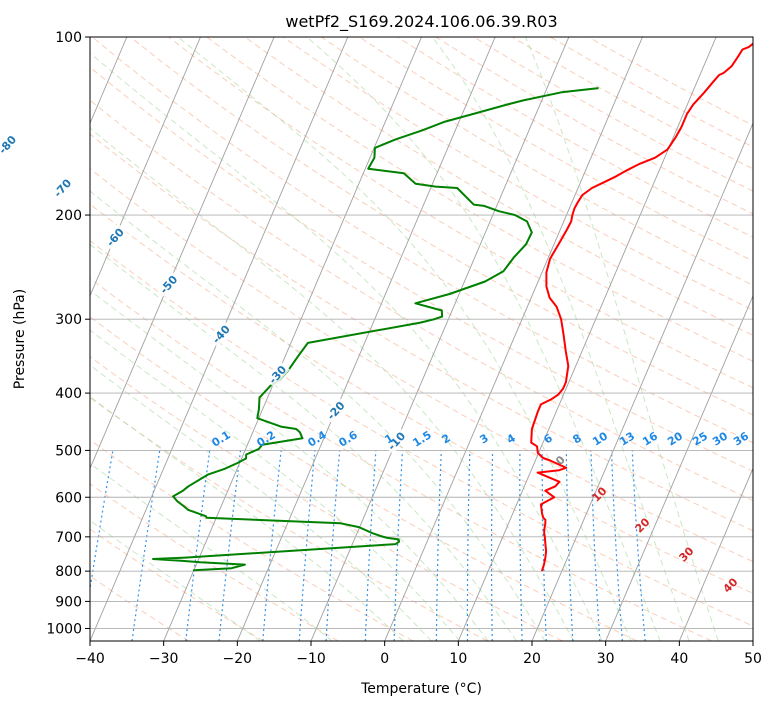  What do you see at coordinates (679, 659) in the screenshot?
I see `x-tick-label: 40` at bounding box center [679, 659].